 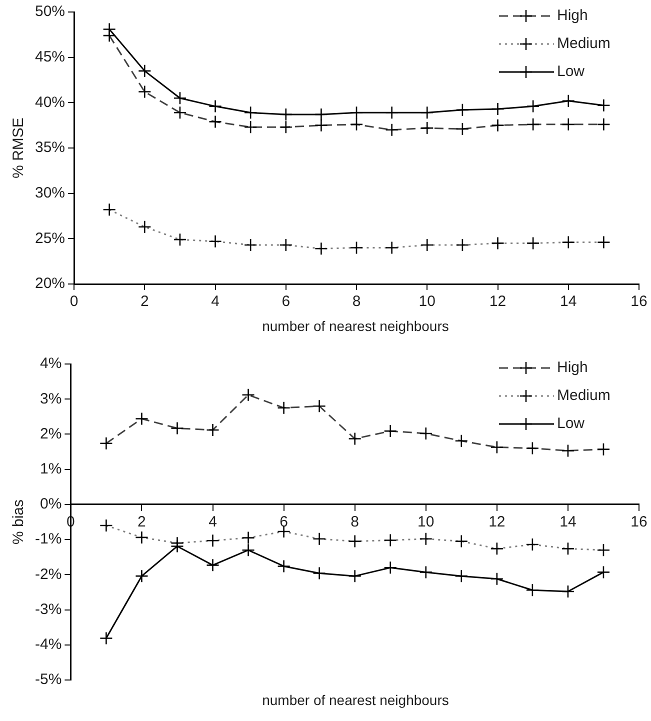 What do you see at coordinates (50, 238) in the screenshot?
I see `y-tick-label: 25%` at bounding box center [50, 238].